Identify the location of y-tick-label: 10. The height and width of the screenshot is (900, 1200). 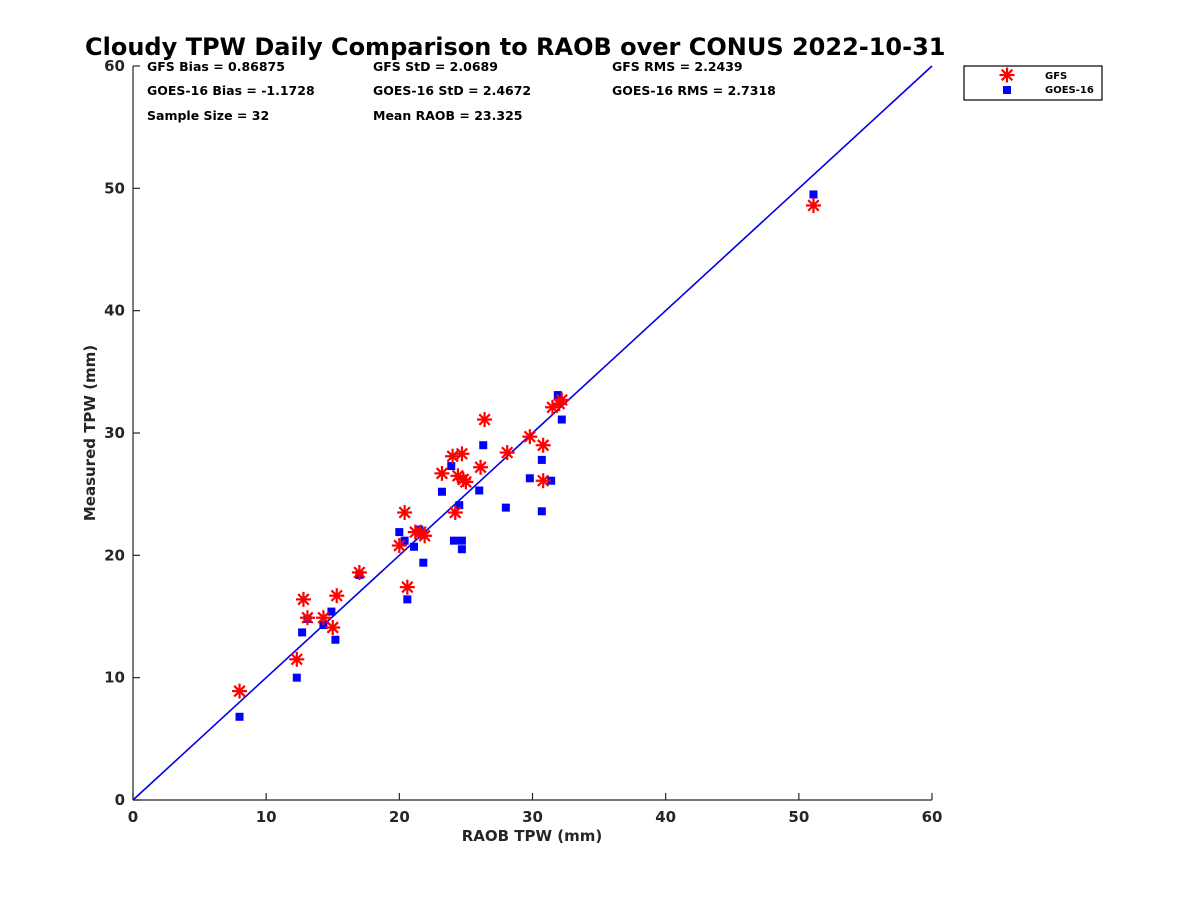
(114, 678).